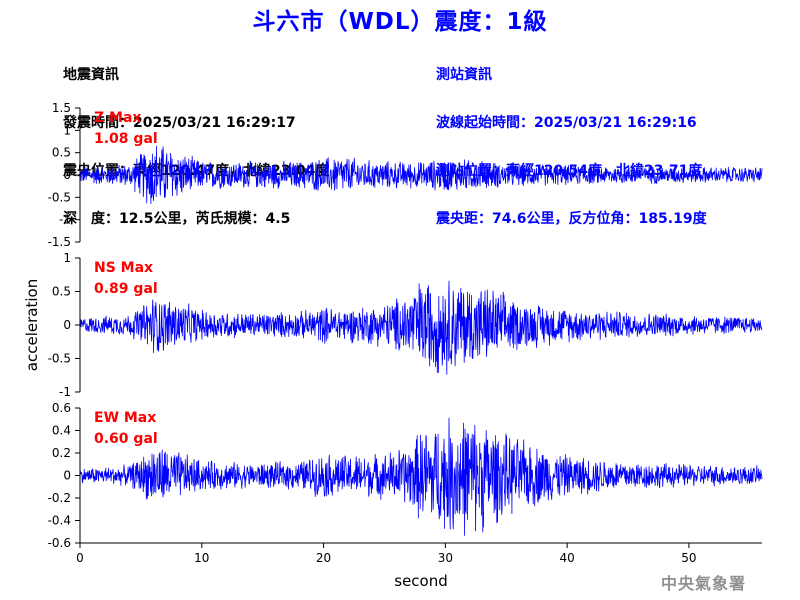 The height and width of the screenshot is (600, 800). I want to click on component-label: NS Max, so click(123, 268).